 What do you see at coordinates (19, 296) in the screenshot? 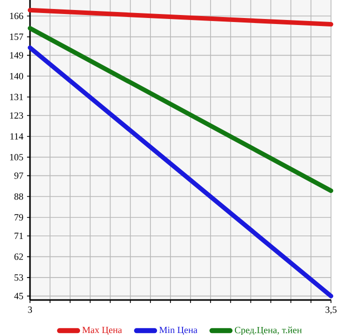
I see `y-tick-label: 45` at bounding box center [19, 296].